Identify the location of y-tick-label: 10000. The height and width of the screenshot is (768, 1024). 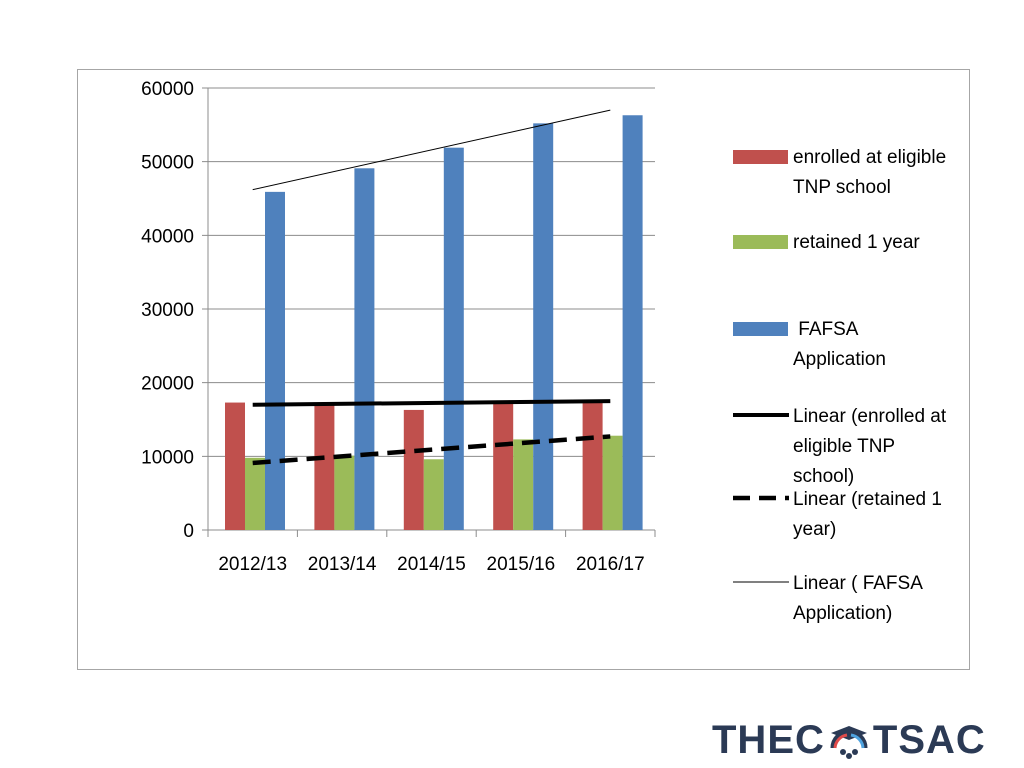
(167, 457).